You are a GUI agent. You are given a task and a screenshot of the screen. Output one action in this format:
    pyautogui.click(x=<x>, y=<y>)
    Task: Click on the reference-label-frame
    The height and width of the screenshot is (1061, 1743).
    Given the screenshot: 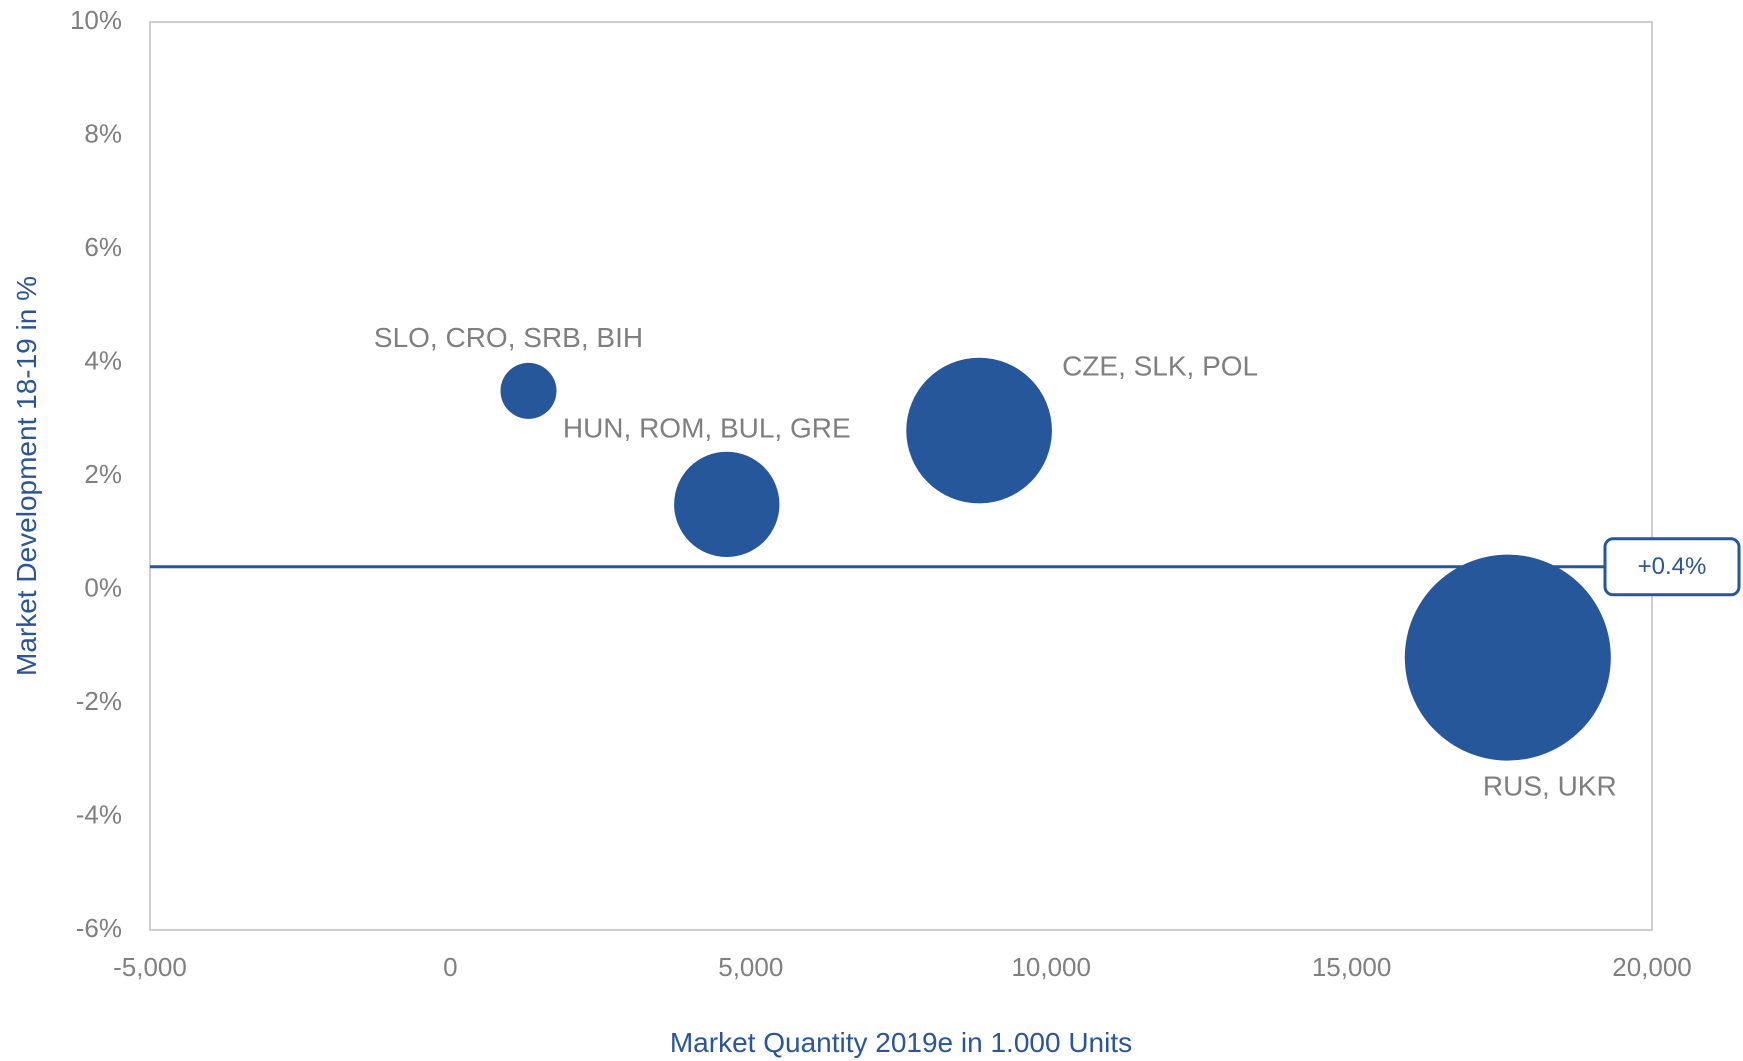 What is the action you would take?
    pyautogui.click(x=1672, y=567)
    